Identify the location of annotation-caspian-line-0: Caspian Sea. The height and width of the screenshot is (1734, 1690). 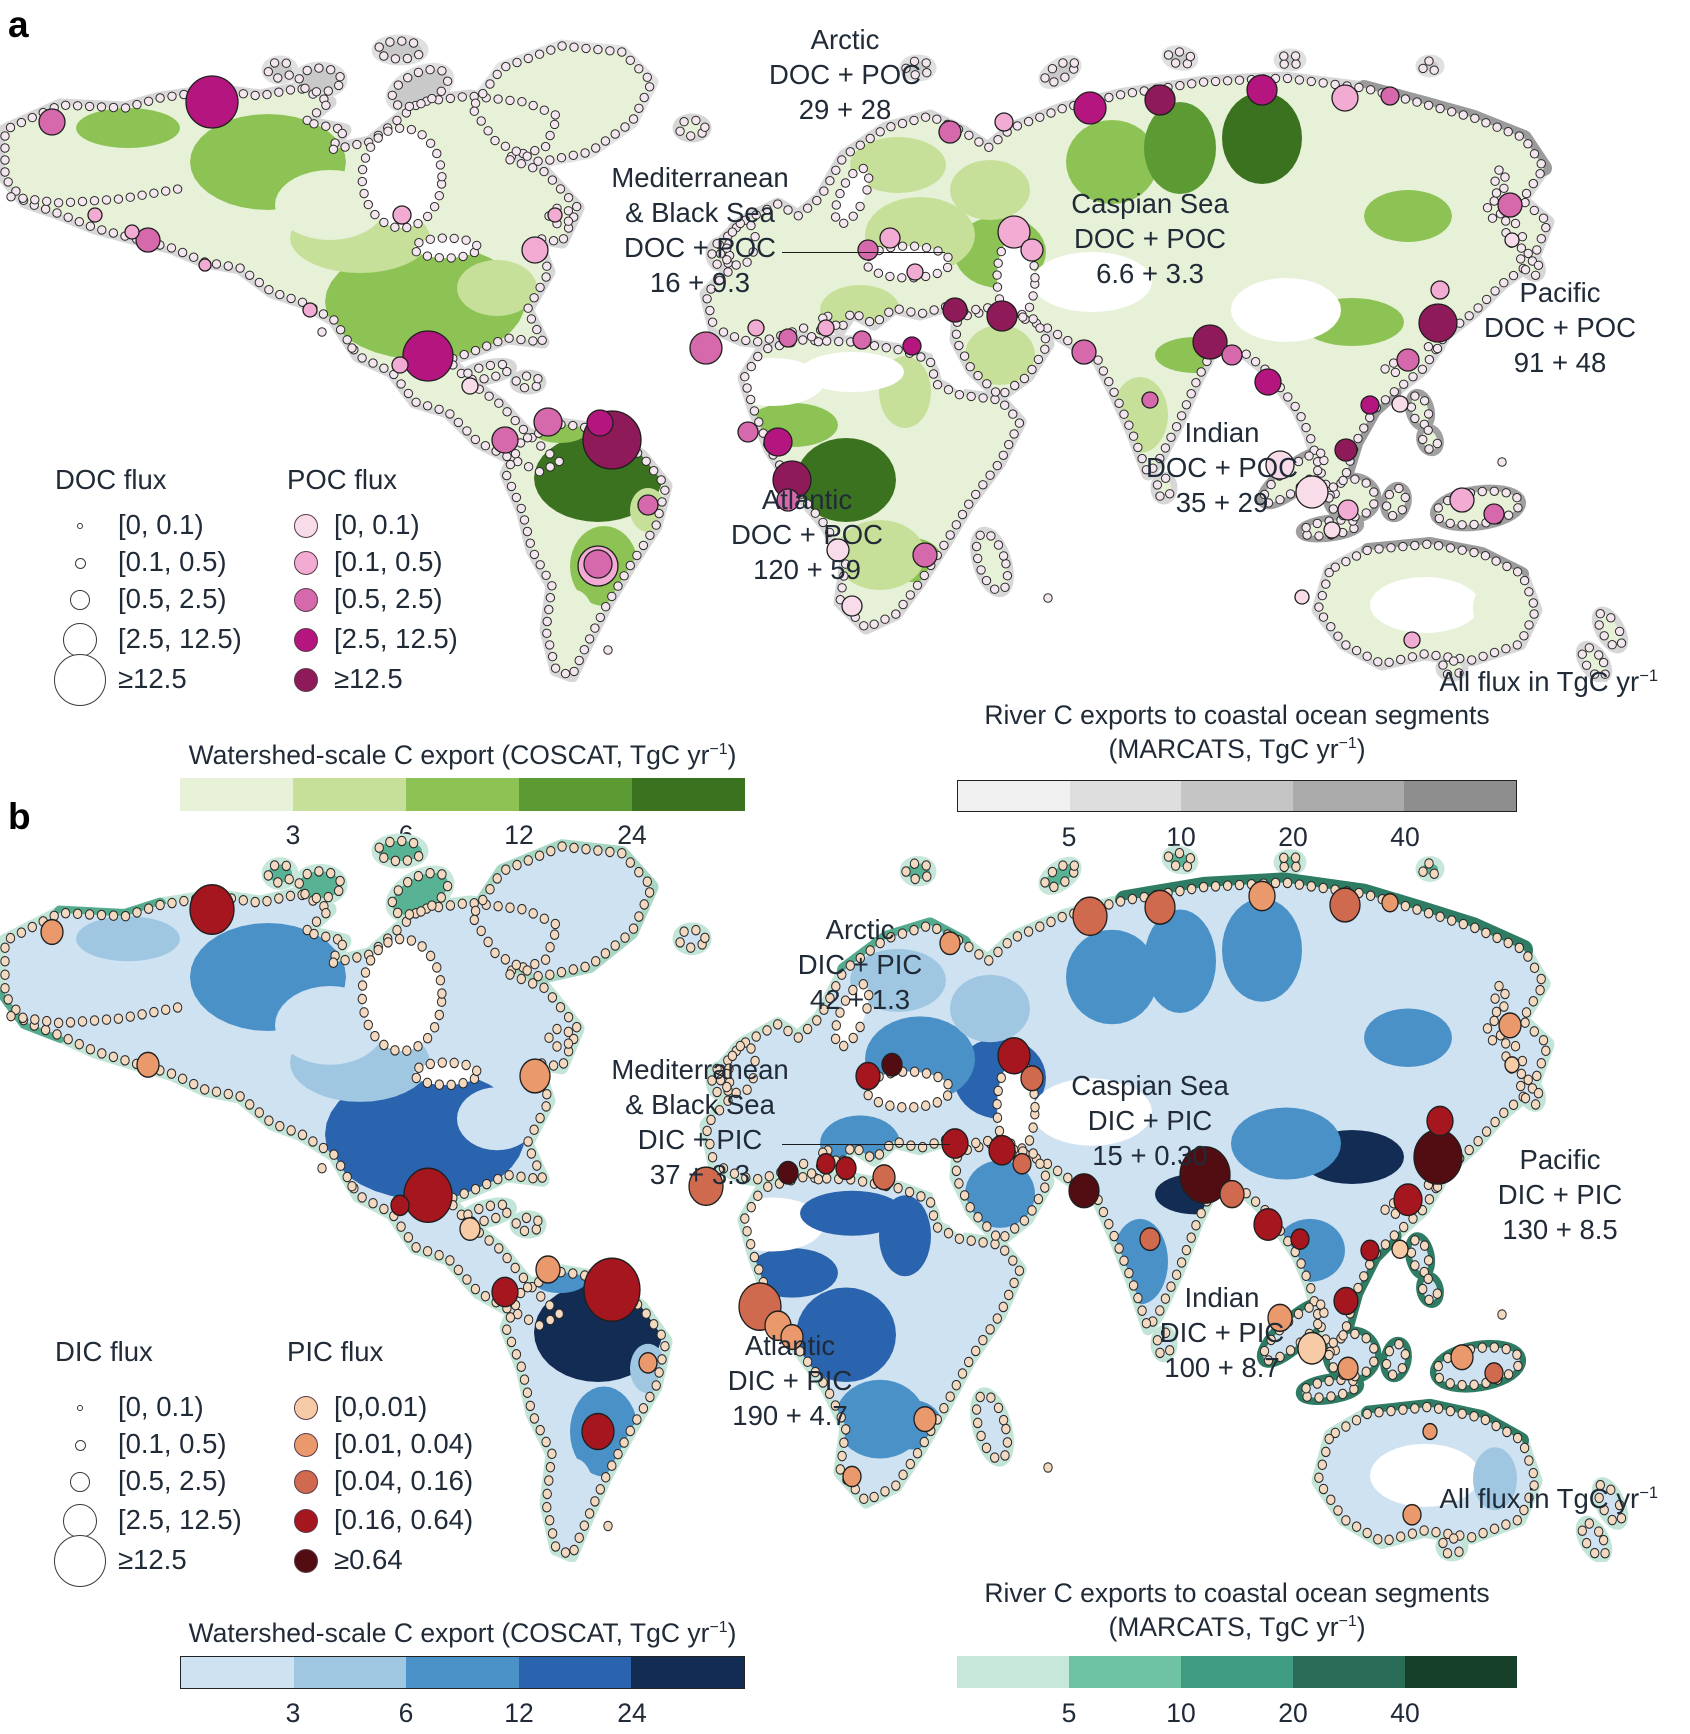
(1150, 203).